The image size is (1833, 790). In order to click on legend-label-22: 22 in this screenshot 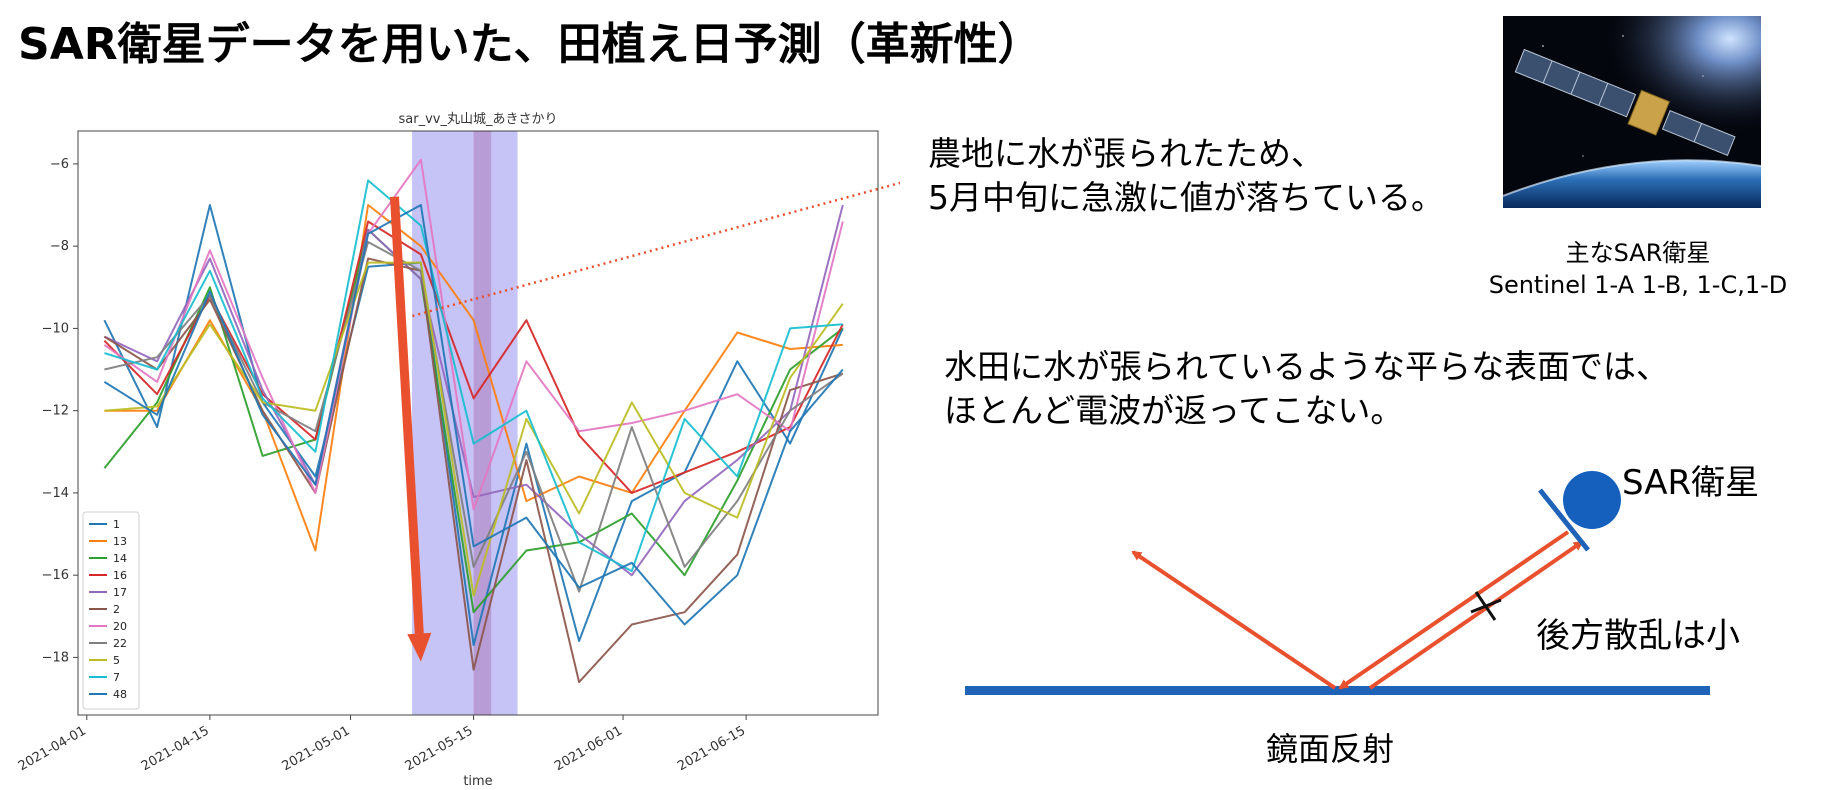, I will do `click(120, 643)`.